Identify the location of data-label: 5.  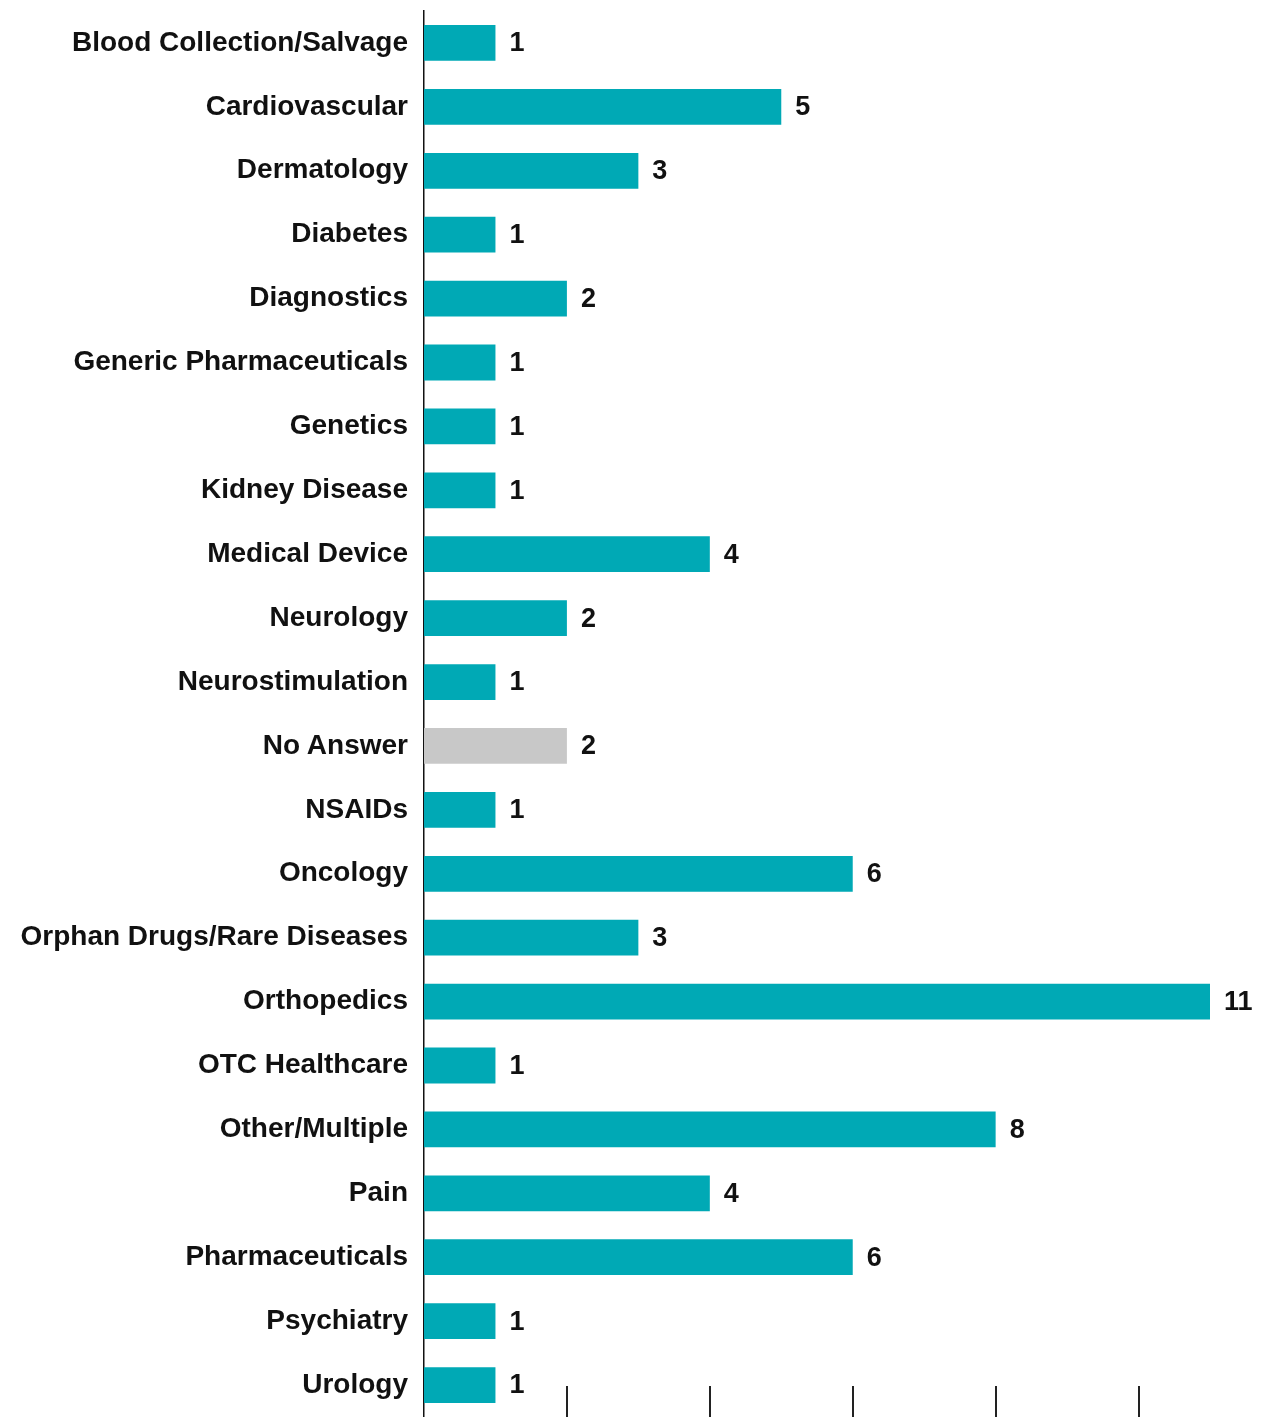
(803, 106).